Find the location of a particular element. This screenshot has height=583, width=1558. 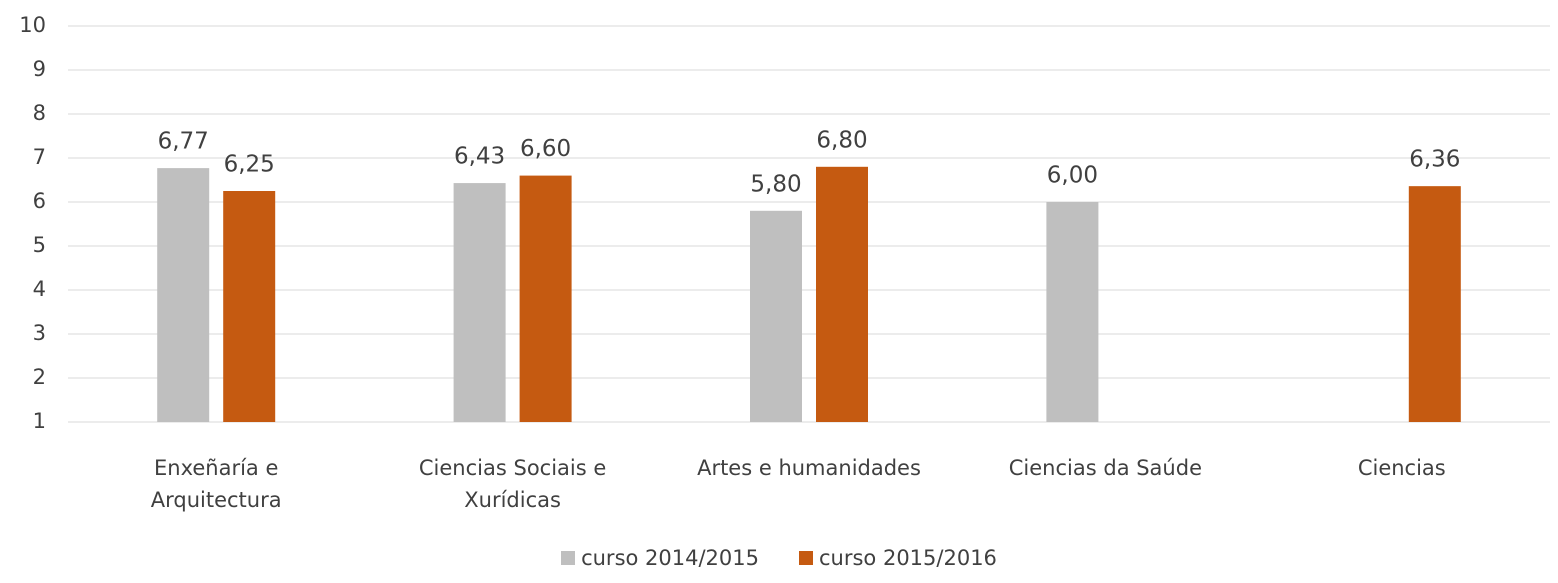

legend-item: curso 2014/2015 is located at coordinates (660, 558).